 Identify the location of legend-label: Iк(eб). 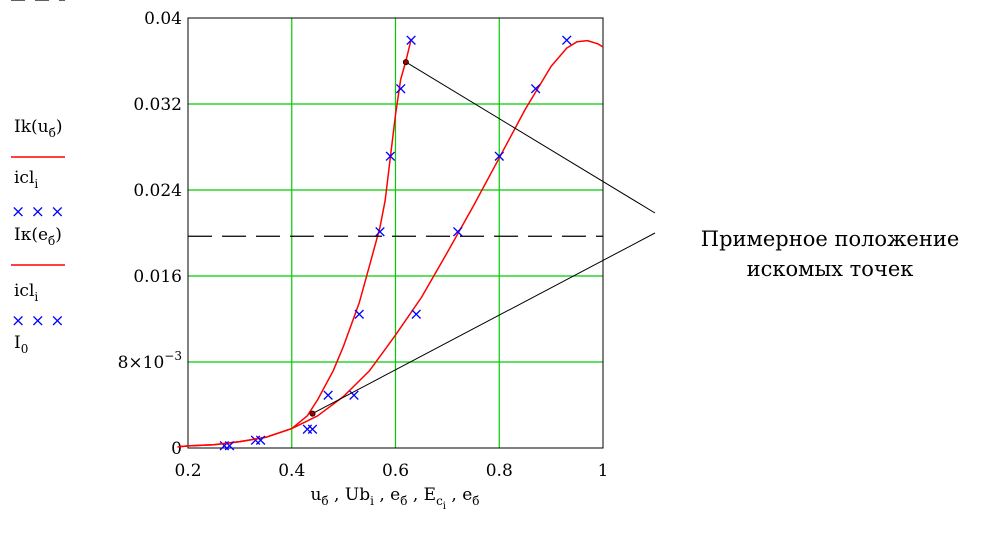
(38, 236).